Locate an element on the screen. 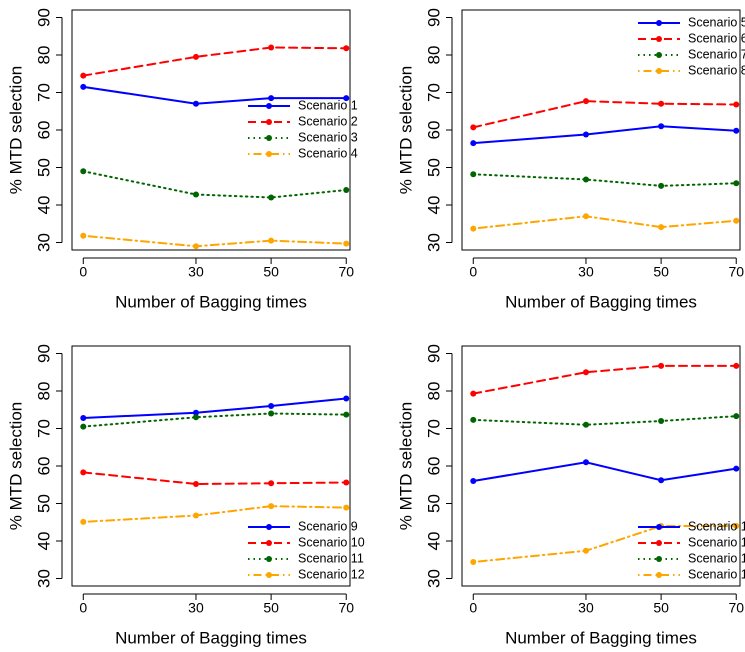 This screenshot has width=745, height=652. x-tick-label: 0 is located at coordinates (83, 608).